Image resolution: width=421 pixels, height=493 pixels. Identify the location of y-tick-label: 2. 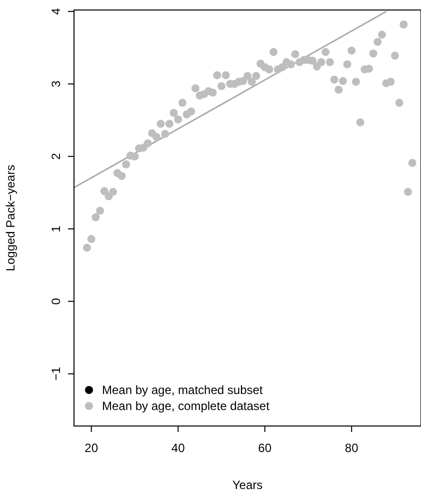
(56, 156).